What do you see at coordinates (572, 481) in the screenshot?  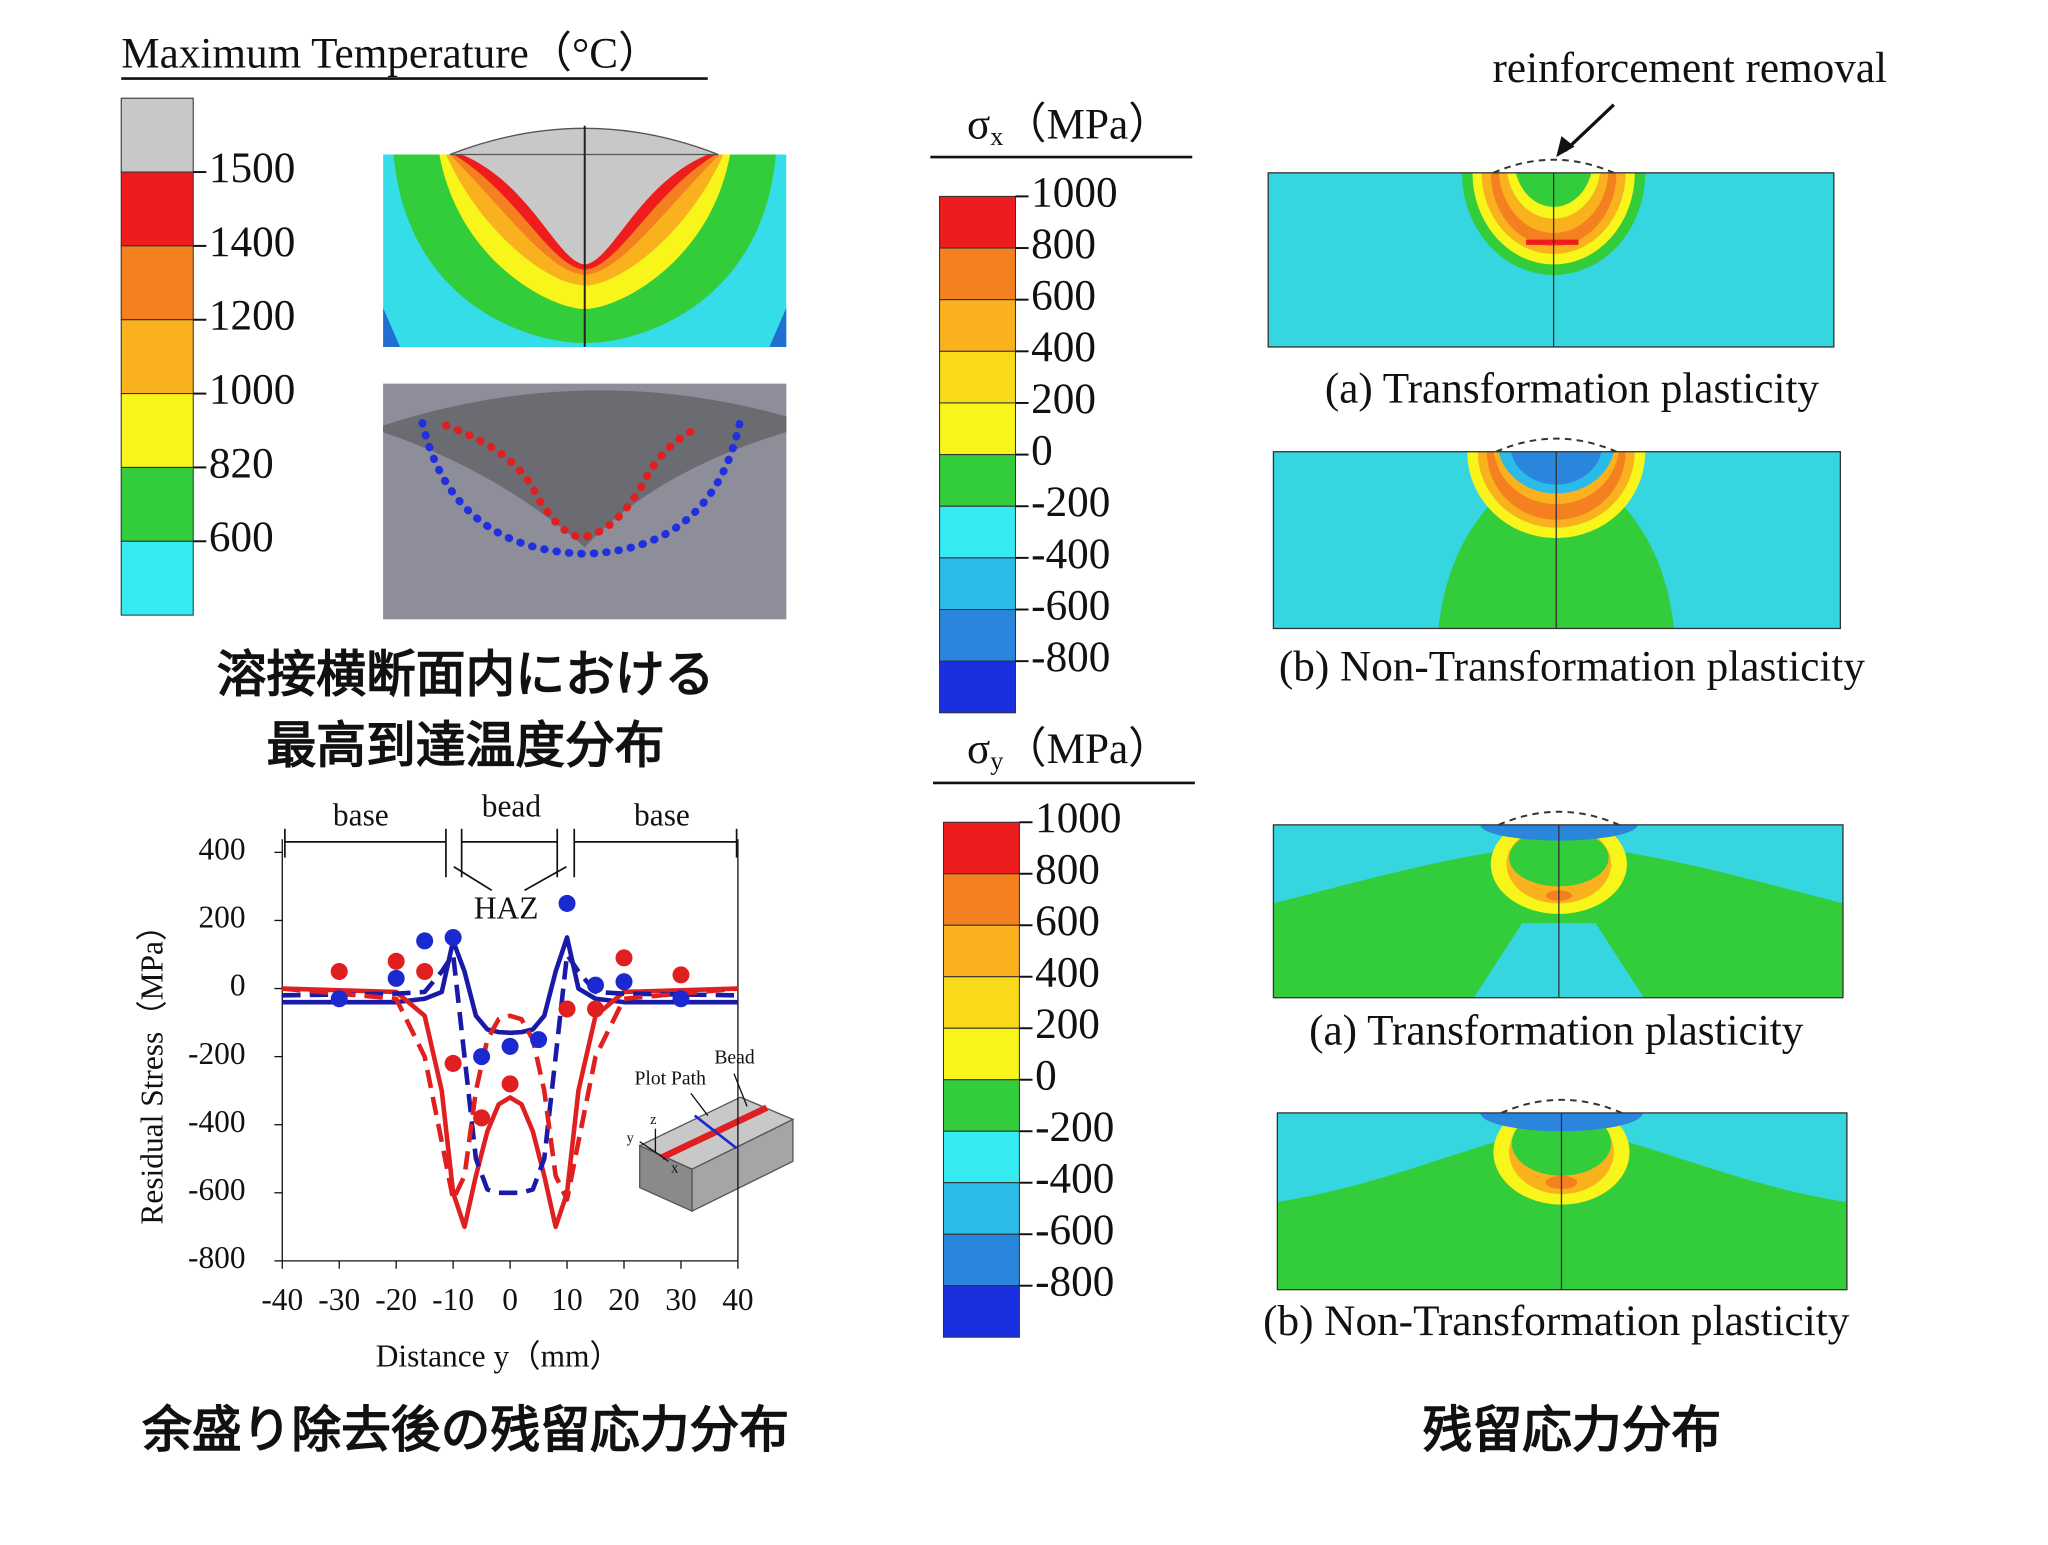 I see `fusion-boundary` at bounding box center [572, 481].